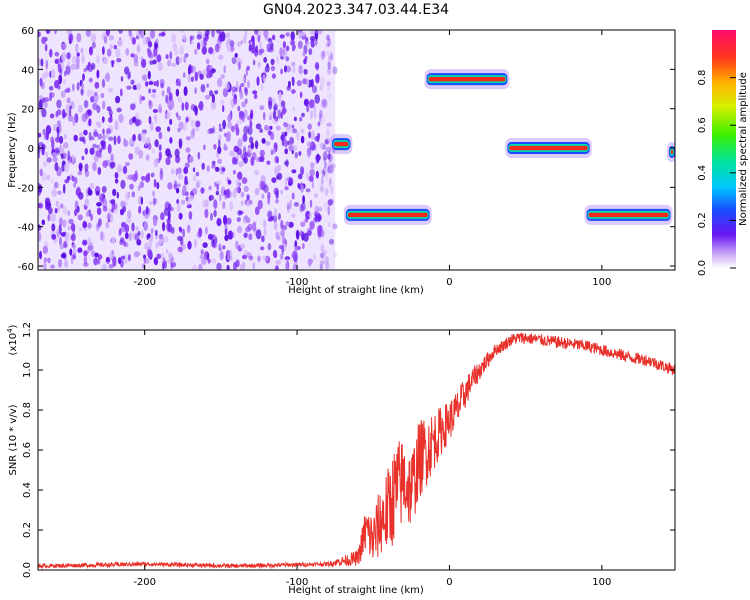  Describe the element at coordinates (10, 330) in the screenshot. I see `snr-scale-exponent: 4` at that location.